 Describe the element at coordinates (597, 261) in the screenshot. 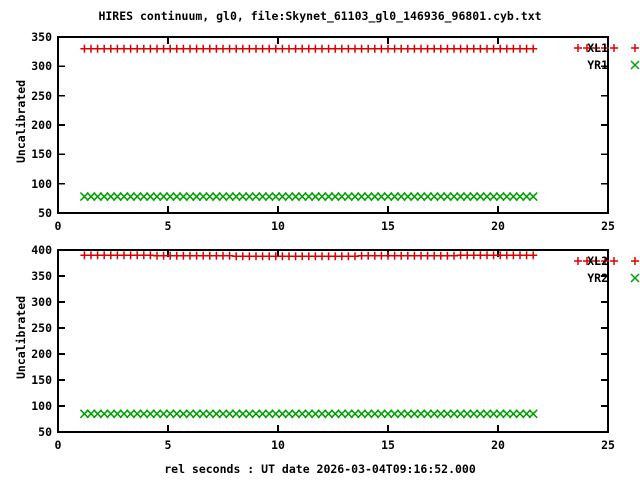

I see `legend-label-XL2: XL2` at that location.